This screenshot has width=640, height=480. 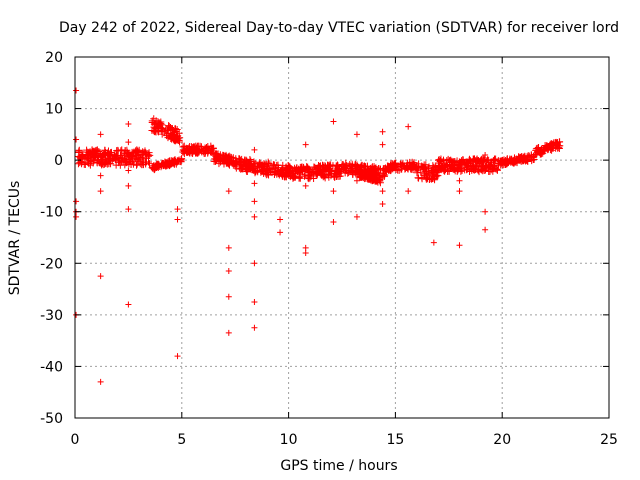 I want to click on y-tick-label: -50, so click(x=51, y=419).